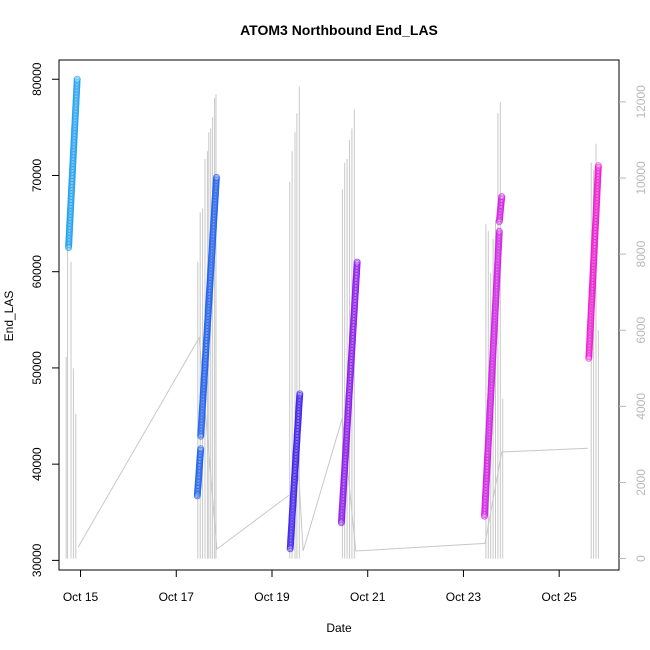 The height and width of the screenshot is (650, 650). I want to click on y-tick-label-2: 50000, so click(37, 368).